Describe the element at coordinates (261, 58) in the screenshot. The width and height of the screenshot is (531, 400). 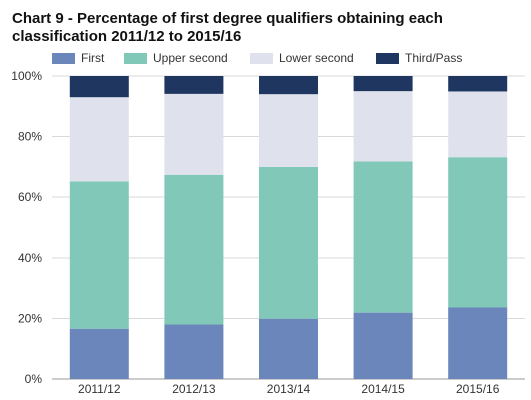
I see `legend-swatch-lower-second` at that location.